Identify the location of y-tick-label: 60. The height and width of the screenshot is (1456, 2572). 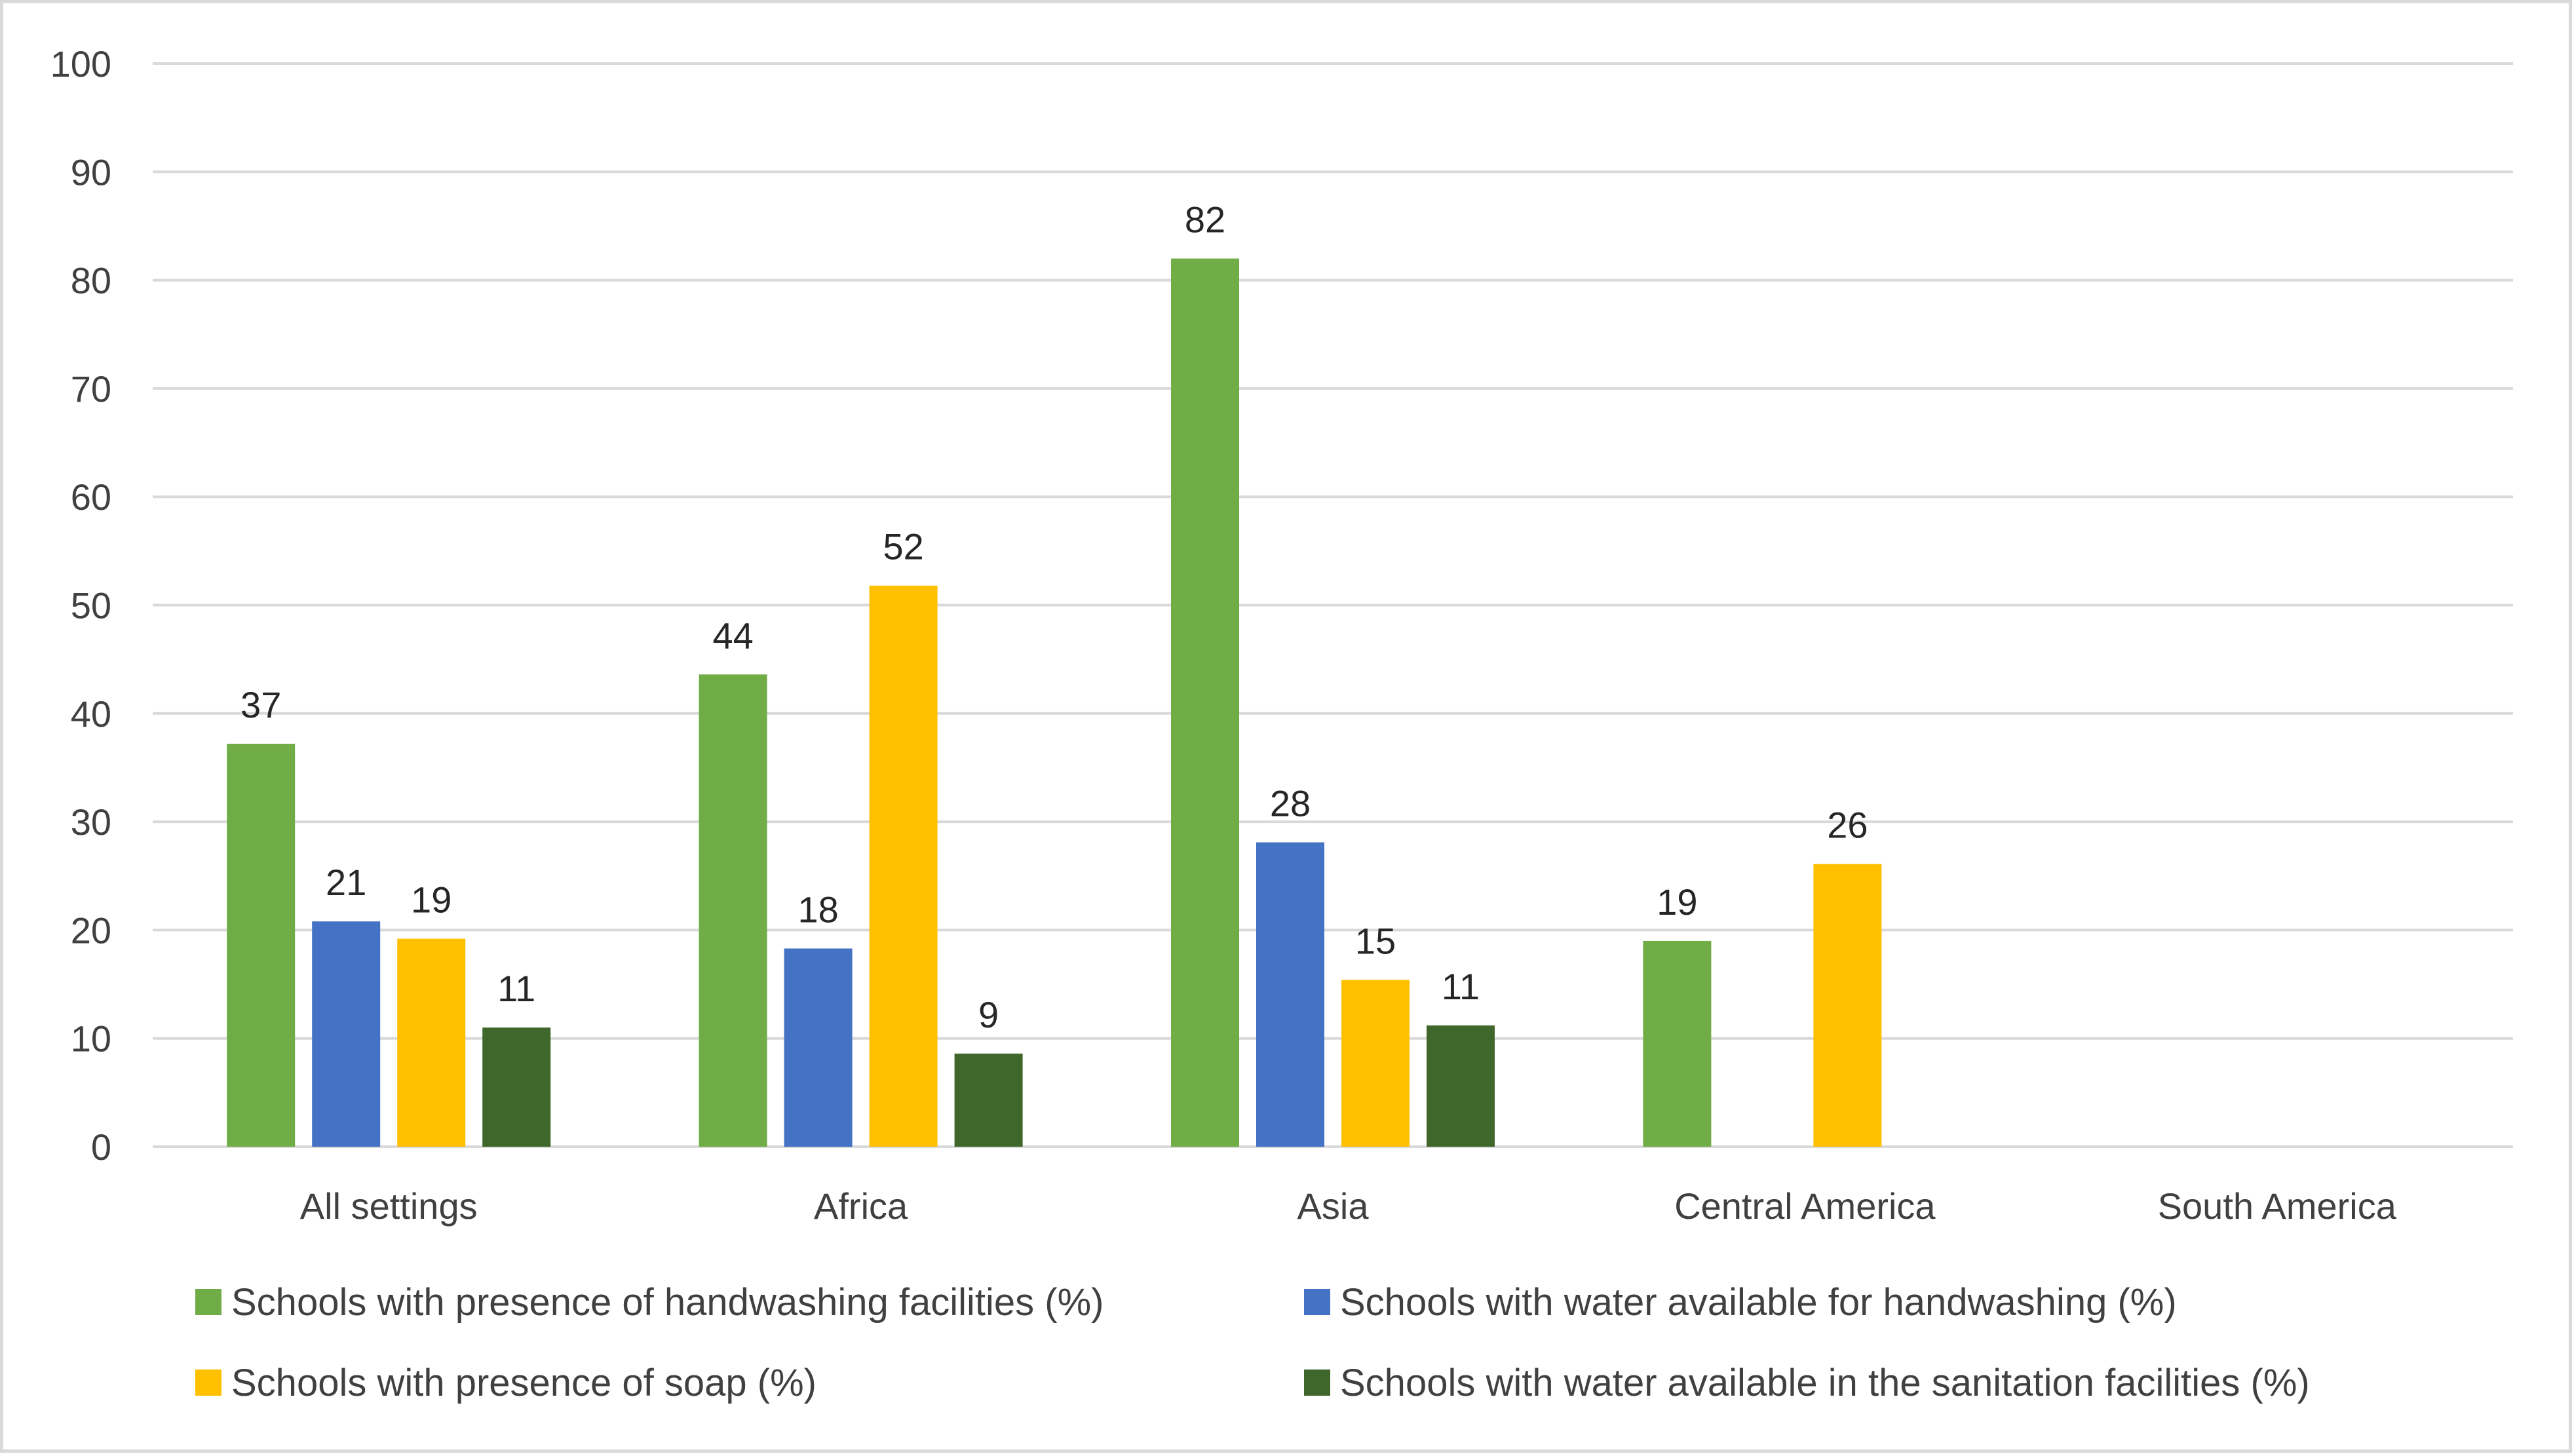
(91, 497).